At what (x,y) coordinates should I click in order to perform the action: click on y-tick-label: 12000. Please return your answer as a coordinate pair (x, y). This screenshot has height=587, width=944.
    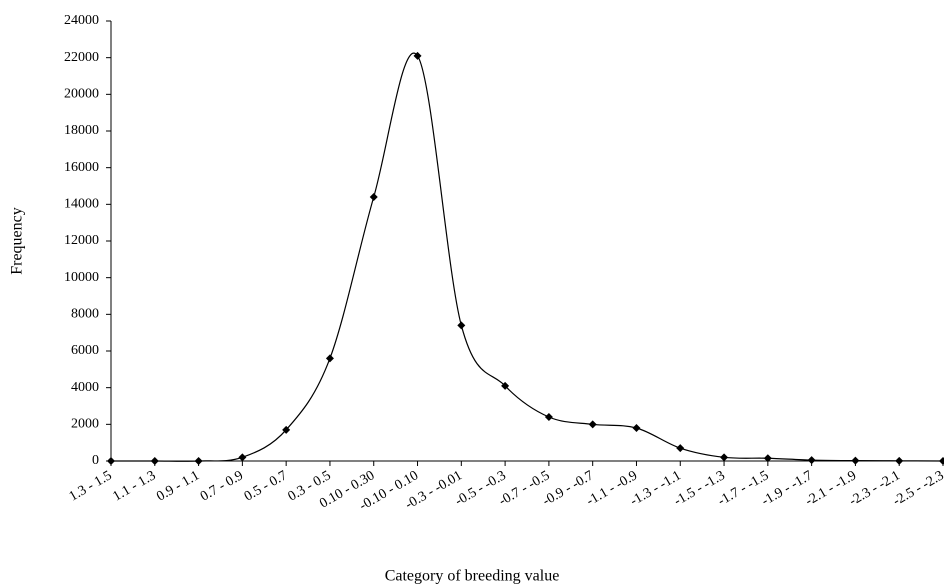
    Looking at the image, I should click on (81, 240).